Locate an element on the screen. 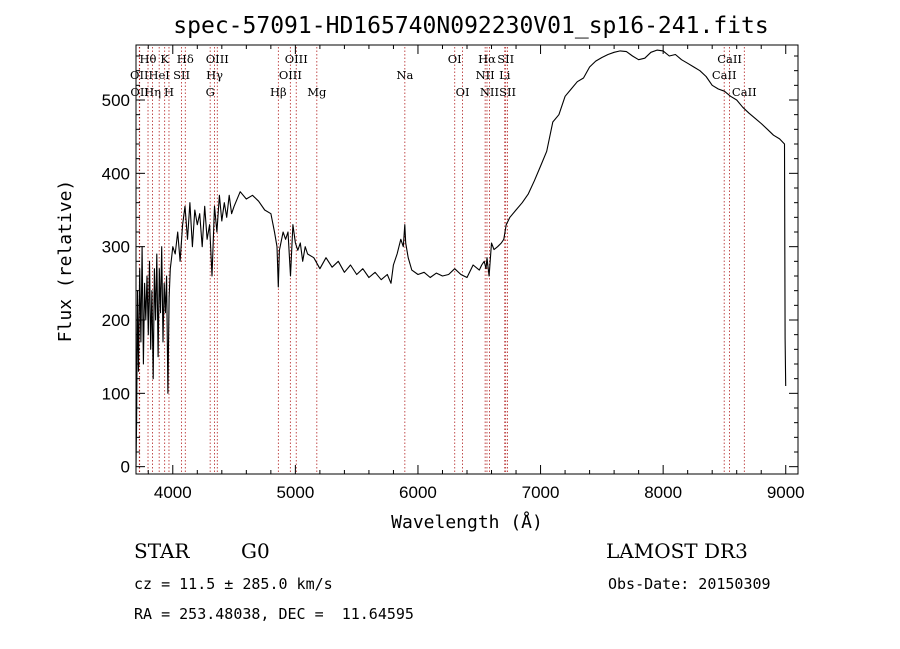 Image resolution: width=900 pixels, height=649 pixels. object-type: STAR is located at coordinates (162, 551).